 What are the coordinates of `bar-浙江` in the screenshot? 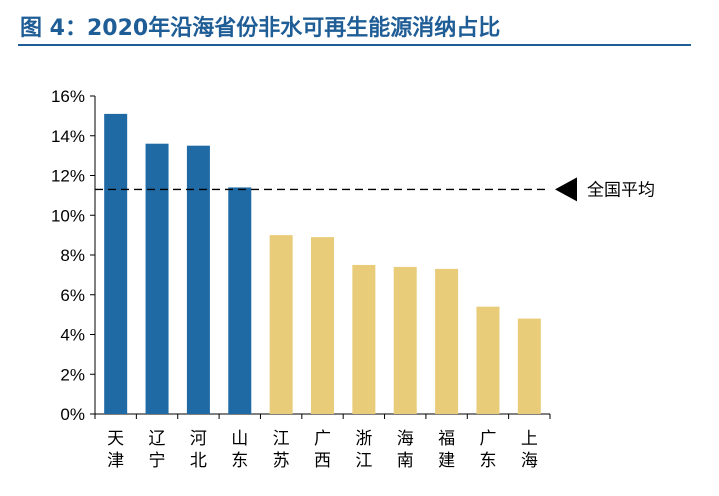 It's located at (364, 339).